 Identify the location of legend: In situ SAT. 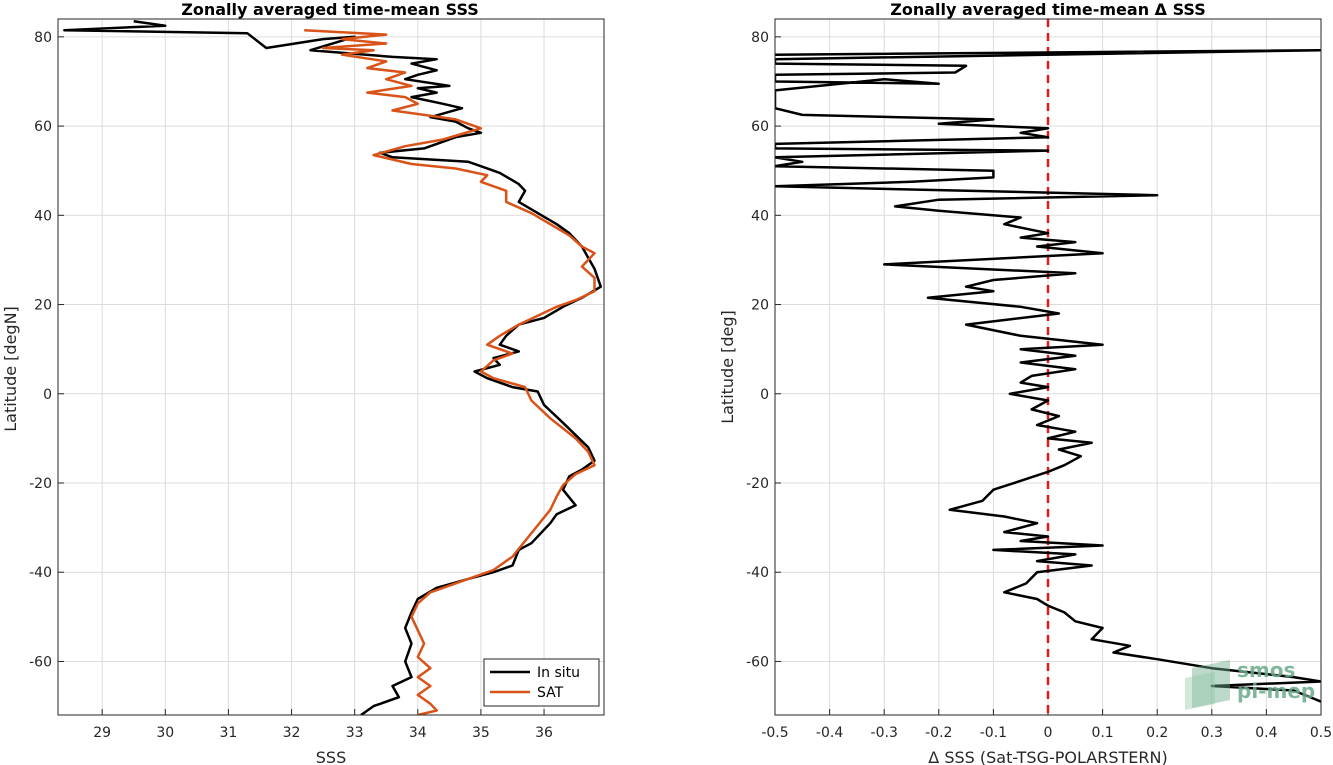
(541, 682).